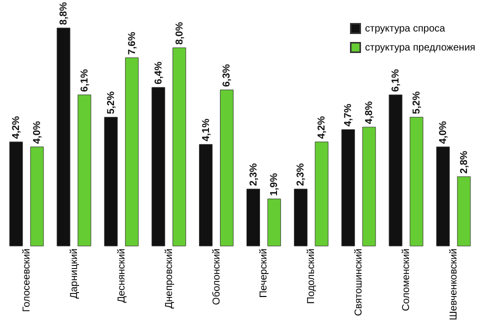  What do you see at coordinates (206, 130) in the screenshot?
I see `data-label: 4,1%` at bounding box center [206, 130].